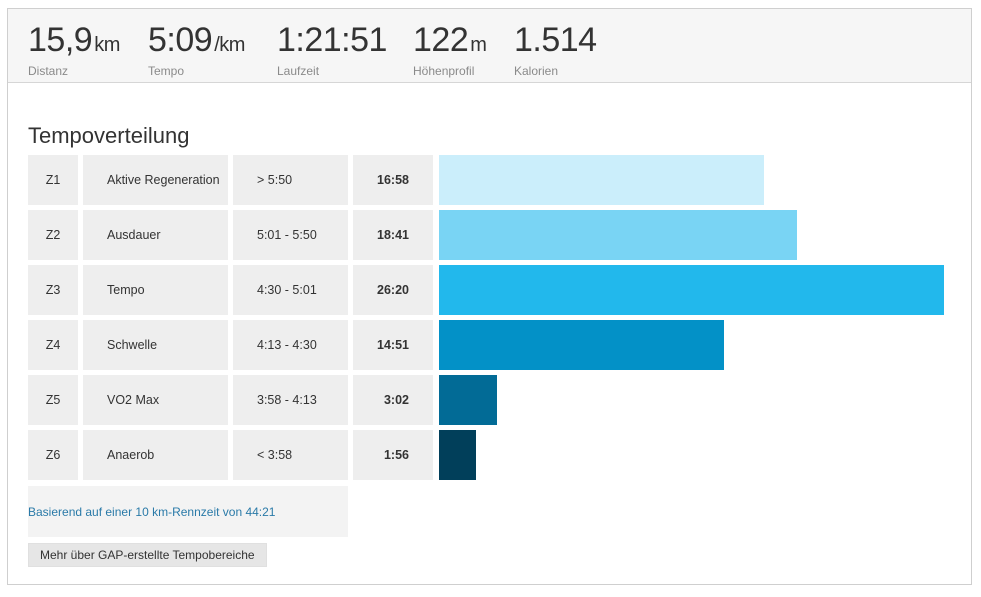  Describe the element at coordinates (536, 71) in the screenshot. I see `stat-label: Kalorien` at that location.